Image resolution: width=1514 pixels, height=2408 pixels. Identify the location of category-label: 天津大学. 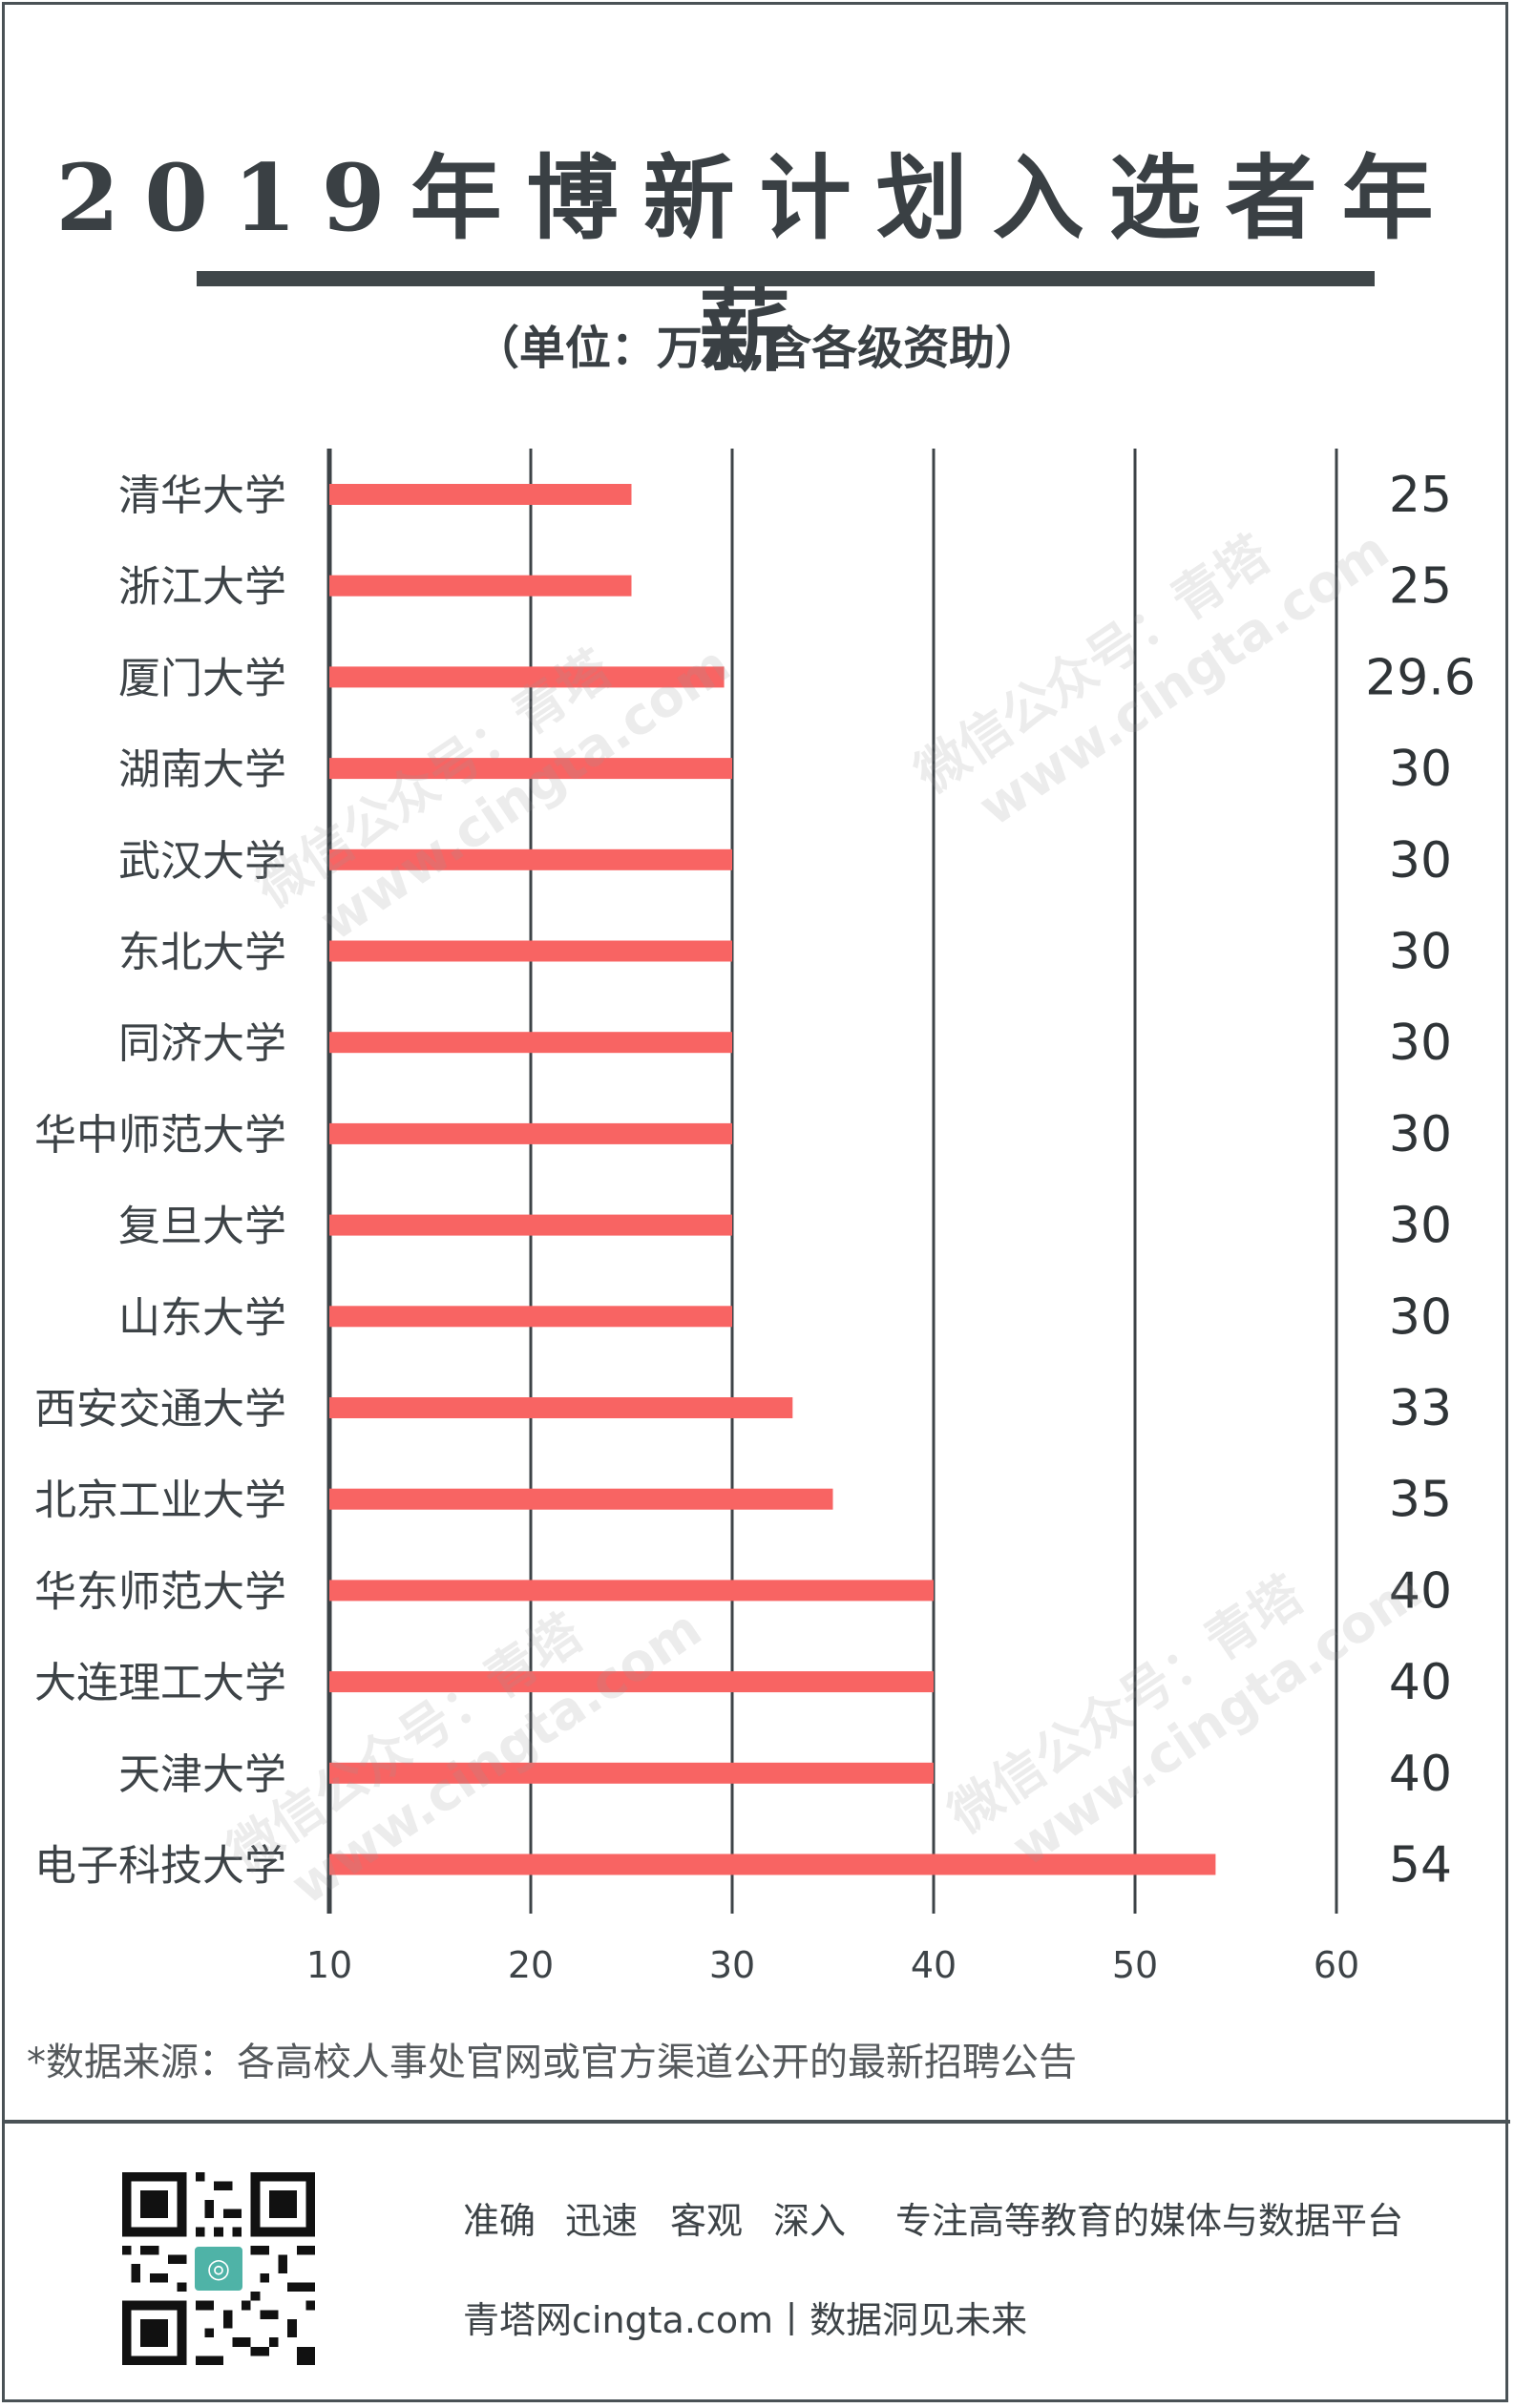
(202, 1775).